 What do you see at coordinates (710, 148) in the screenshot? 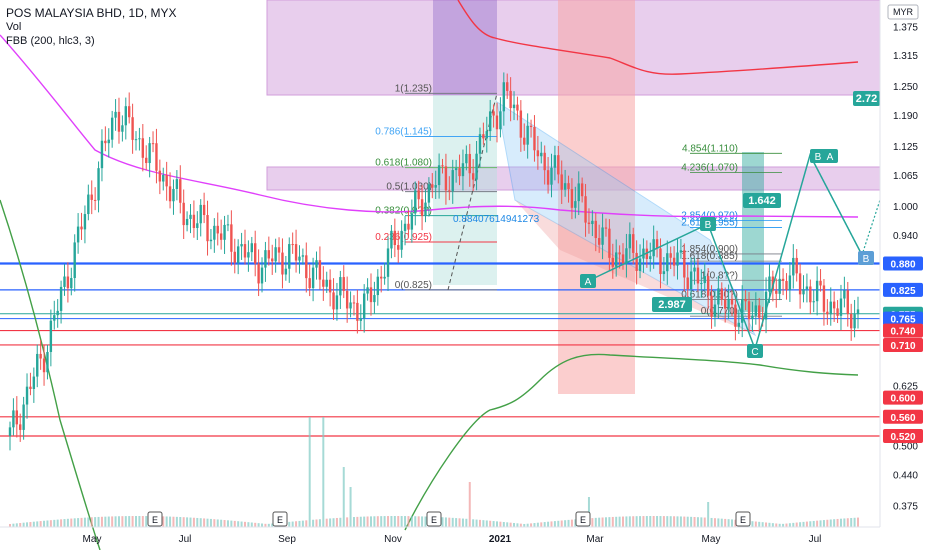
I see `fib-extension-label-0: 4.854(1.110)` at bounding box center [710, 148].